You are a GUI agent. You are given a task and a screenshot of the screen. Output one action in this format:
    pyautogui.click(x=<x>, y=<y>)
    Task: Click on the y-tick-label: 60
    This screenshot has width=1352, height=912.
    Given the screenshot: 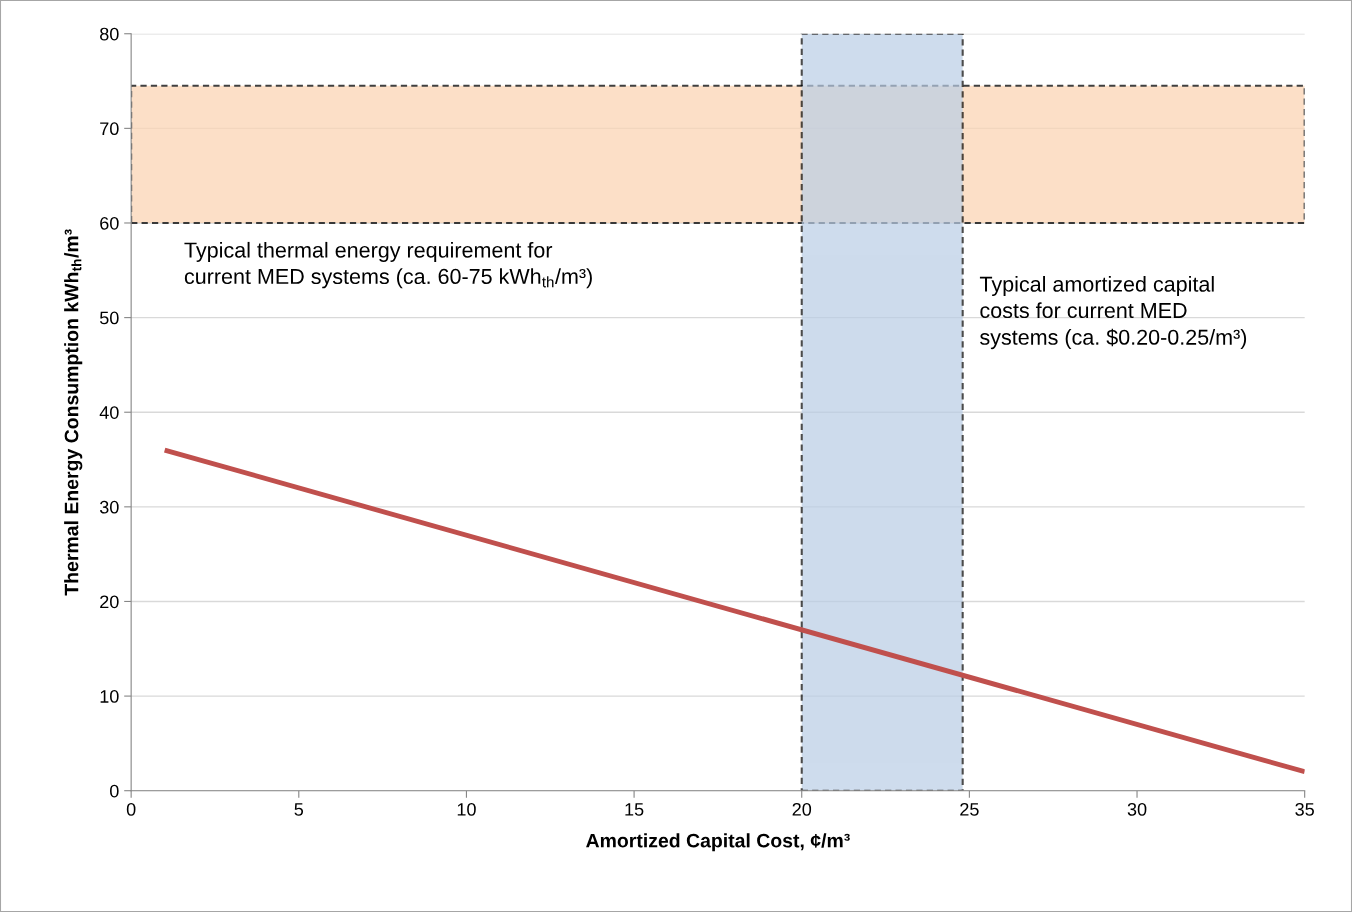 What is the action you would take?
    pyautogui.click(x=109, y=223)
    